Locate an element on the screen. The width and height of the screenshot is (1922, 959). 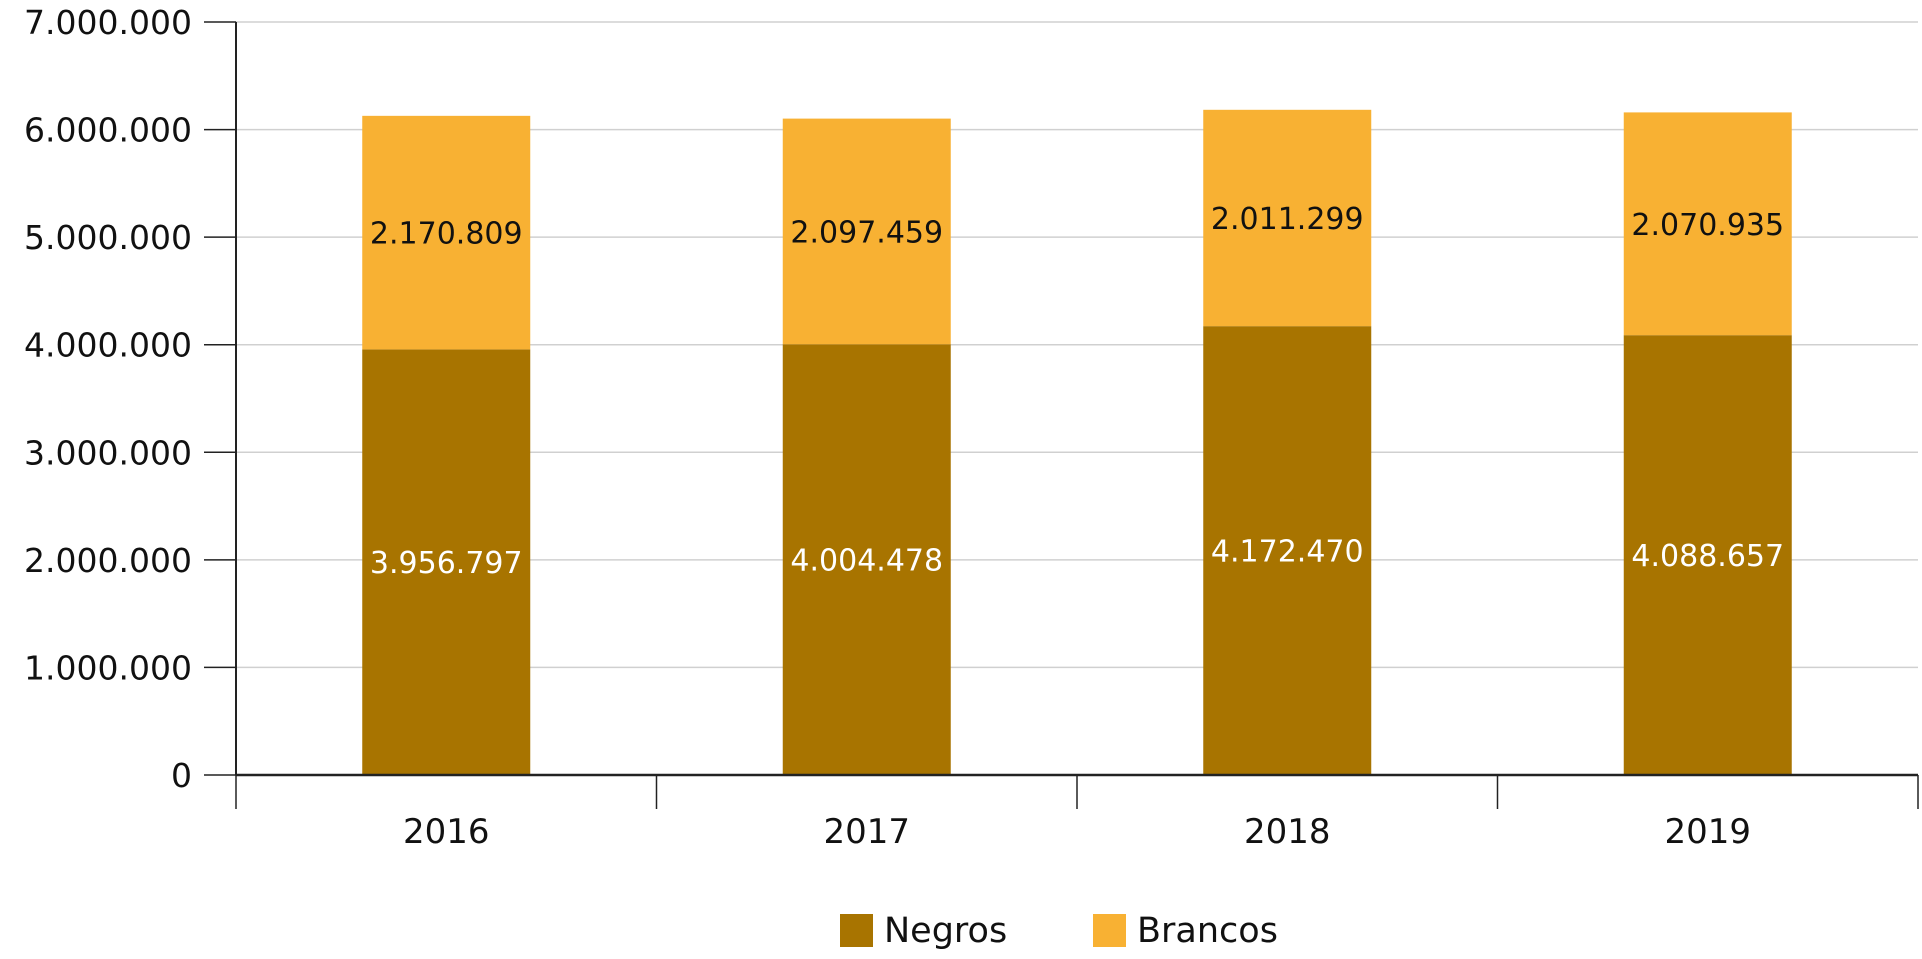
data-label-negros: 4.172.470 is located at coordinates (1287, 552).